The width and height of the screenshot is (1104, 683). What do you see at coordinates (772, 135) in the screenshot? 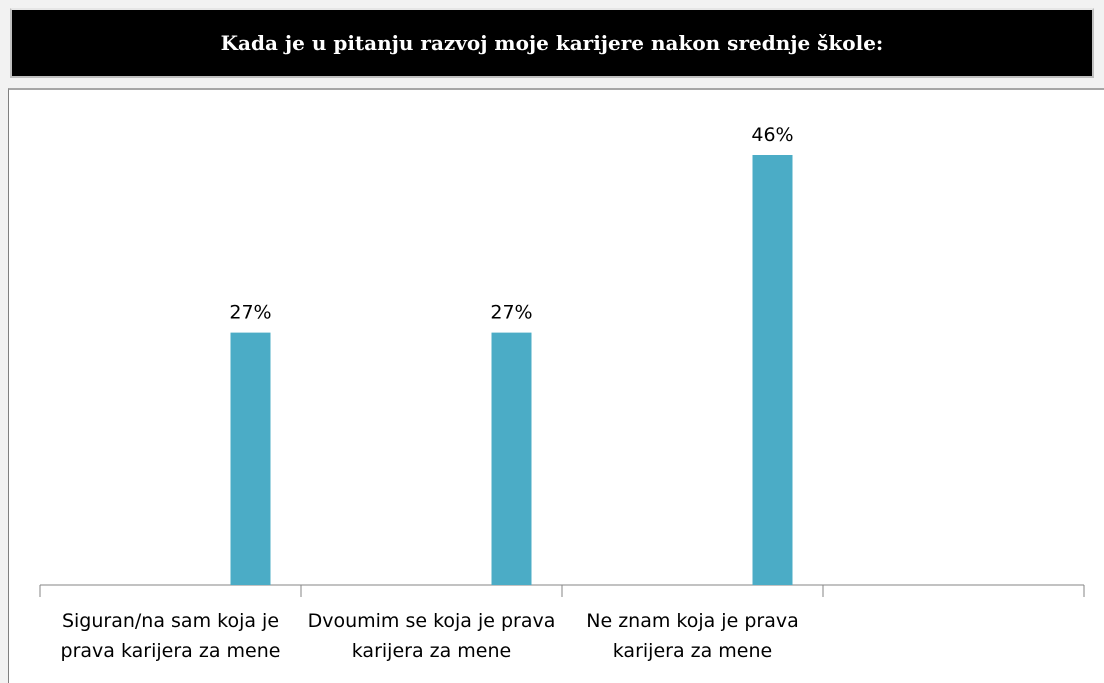
I see `data-label: 46%` at bounding box center [772, 135].